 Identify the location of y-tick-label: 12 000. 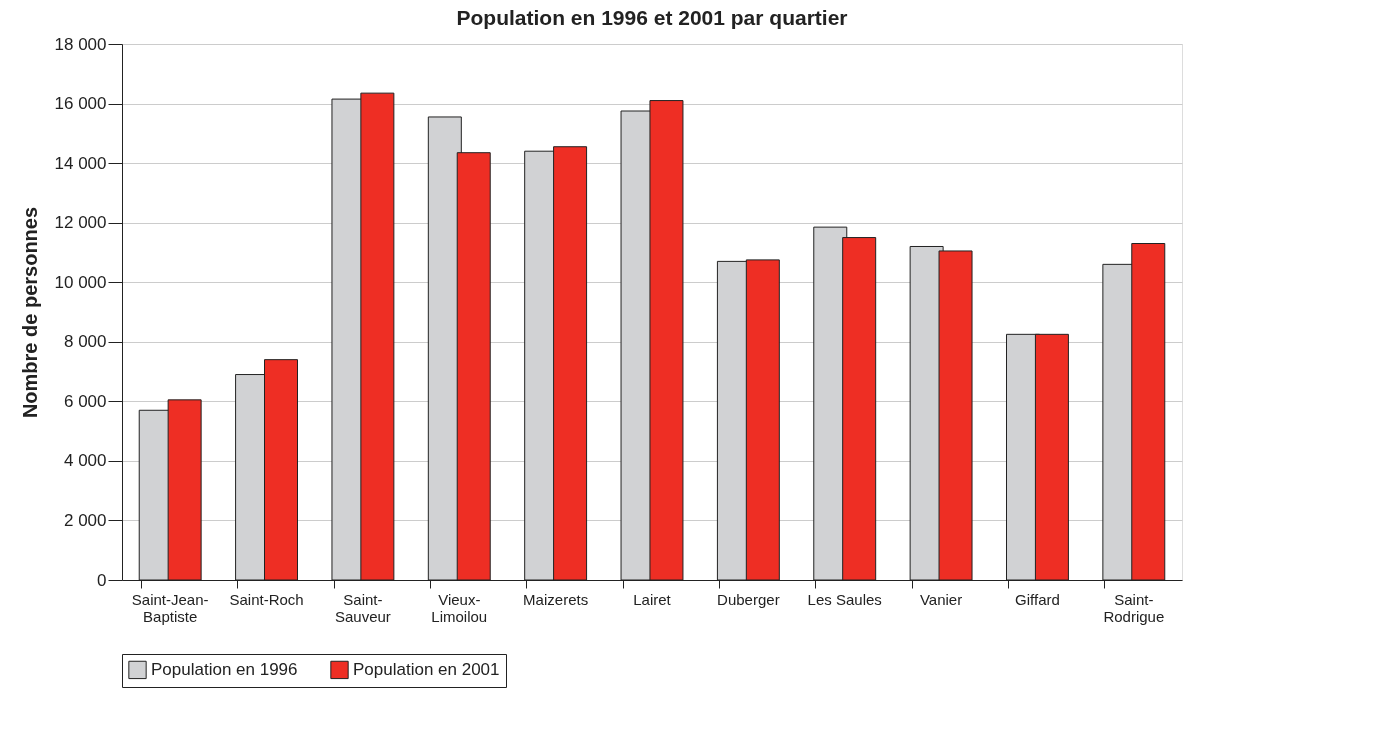
(80, 223).